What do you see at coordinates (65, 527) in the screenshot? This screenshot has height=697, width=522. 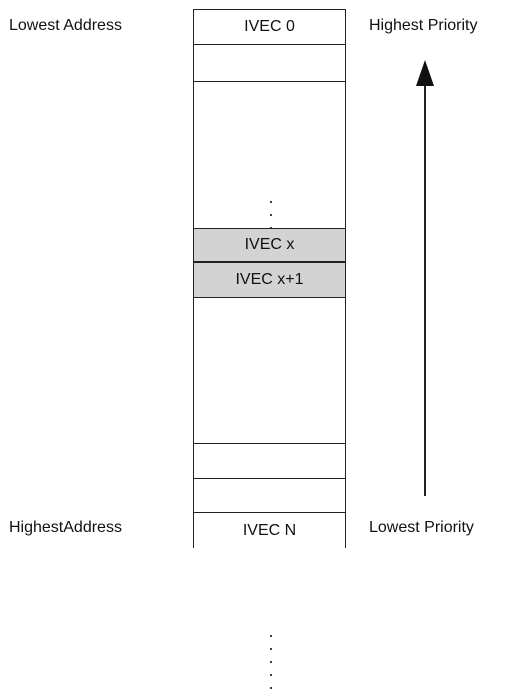 I see `highest-address-label: HighestAddress` at bounding box center [65, 527].